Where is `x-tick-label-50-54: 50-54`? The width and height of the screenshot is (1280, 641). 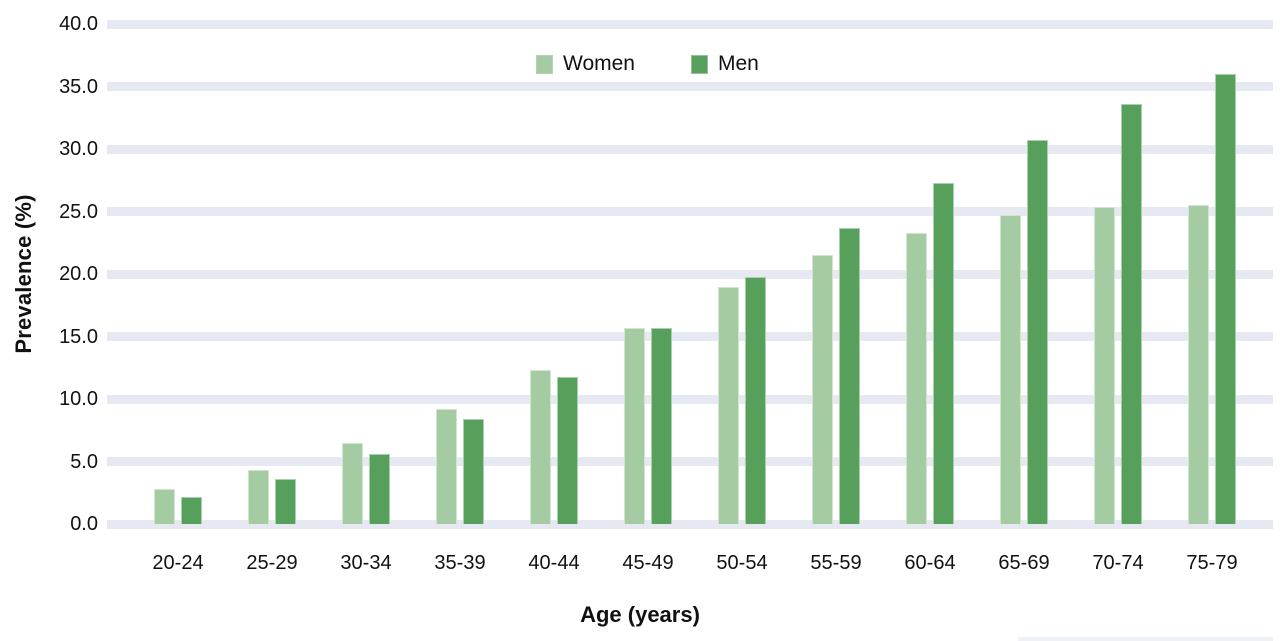
x-tick-label-50-54: 50-54 is located at coordinates (742, 563).